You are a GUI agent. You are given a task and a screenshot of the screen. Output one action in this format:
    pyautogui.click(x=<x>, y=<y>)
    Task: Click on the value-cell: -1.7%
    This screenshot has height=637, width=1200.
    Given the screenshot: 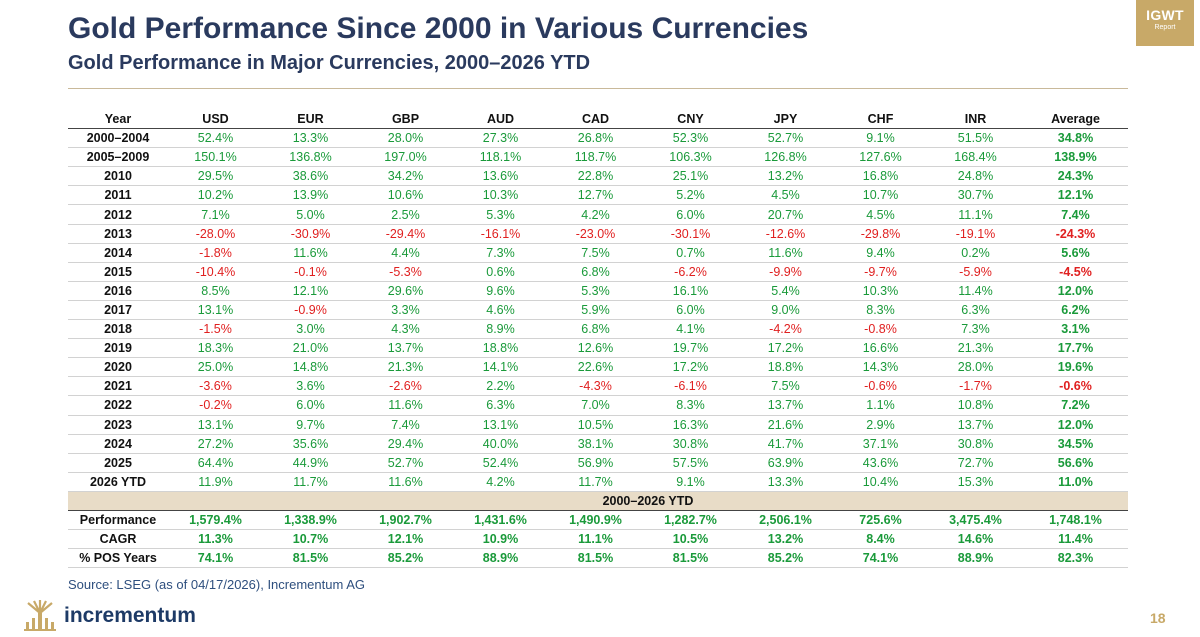 What is the action you would take?
    pyautogui.click(x=975, y=386)
    